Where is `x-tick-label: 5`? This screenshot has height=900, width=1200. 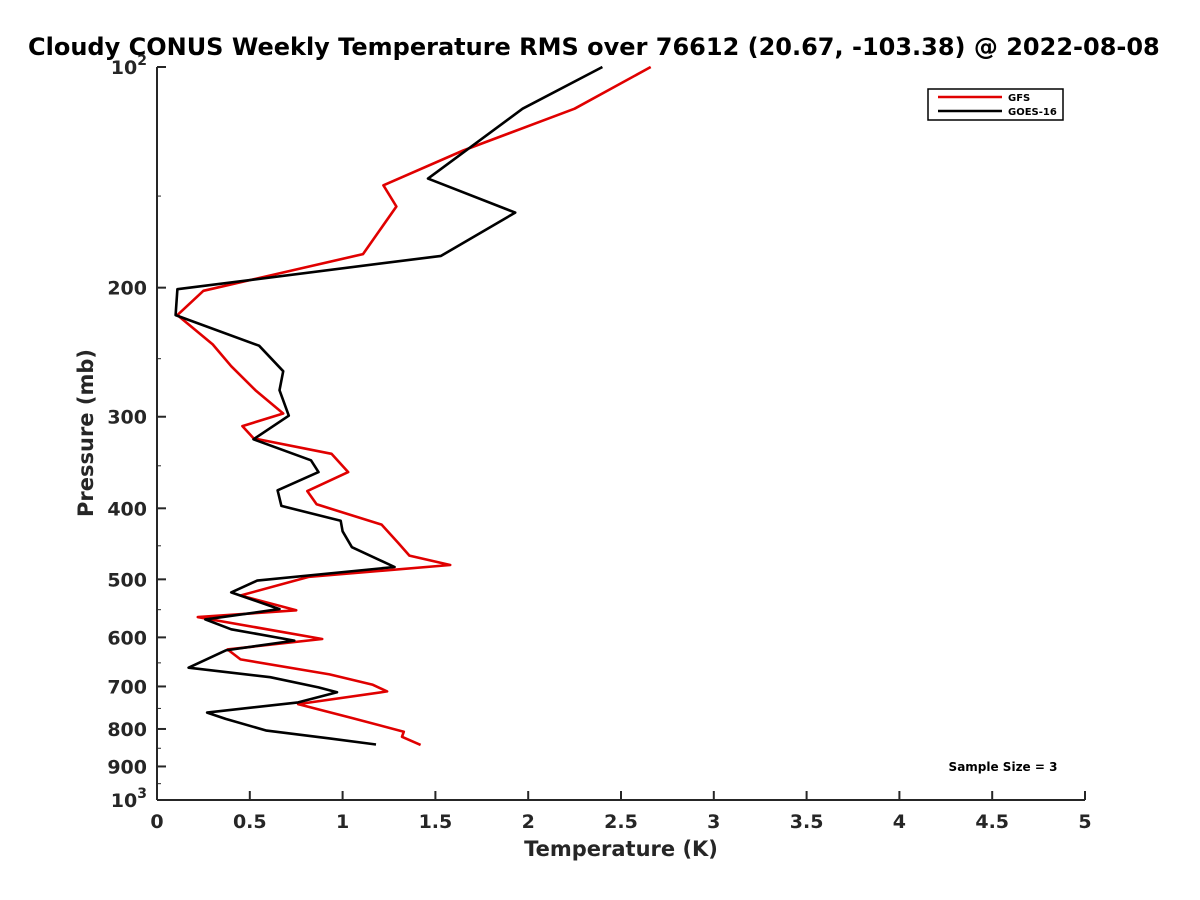 x-tick-label: 5 is located at coordinates (1084, 822).